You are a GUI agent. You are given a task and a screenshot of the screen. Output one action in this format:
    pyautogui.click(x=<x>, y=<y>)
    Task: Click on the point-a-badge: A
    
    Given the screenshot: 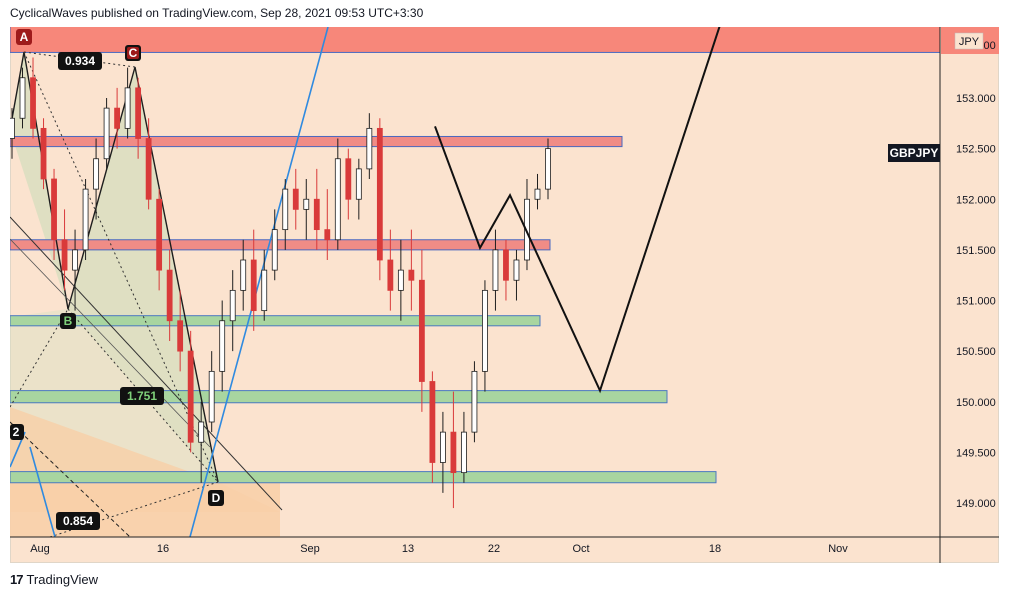 What is the action you would take?
    pyautogui.click(x=24, y=37)
    